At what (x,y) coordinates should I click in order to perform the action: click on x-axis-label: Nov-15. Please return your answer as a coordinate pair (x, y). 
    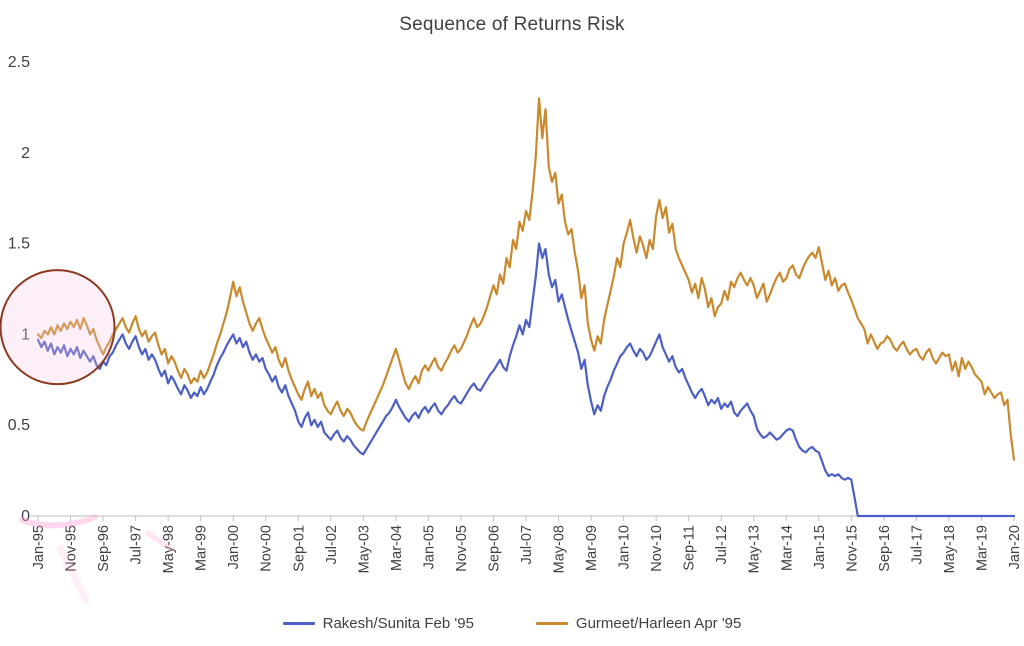
    Looking at the image, I should click on (852, 548).